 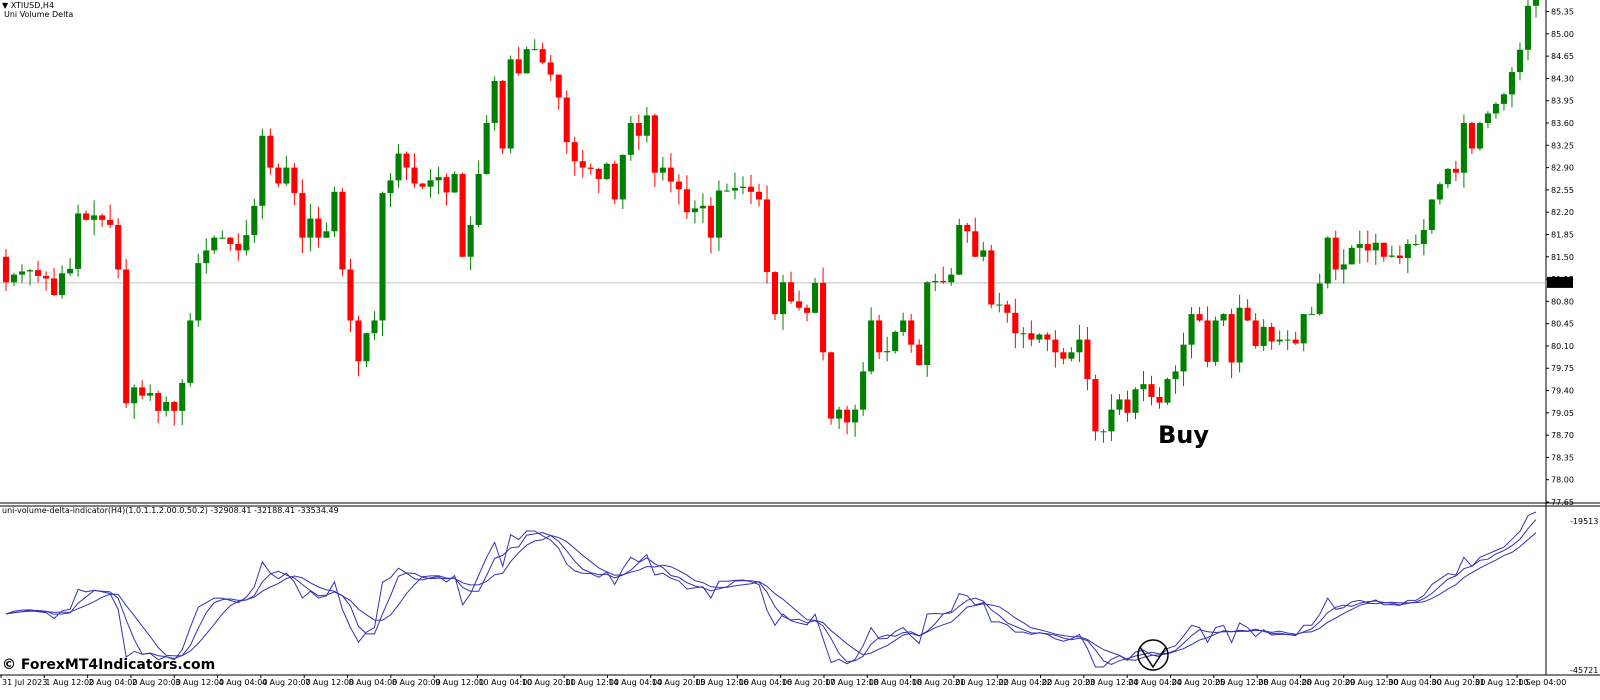 What do you see at coordinates (1542, 682) in the screenshot?
I see `time-tick-label: 1 Sep 04:00` at bounding box center [1542, 682].